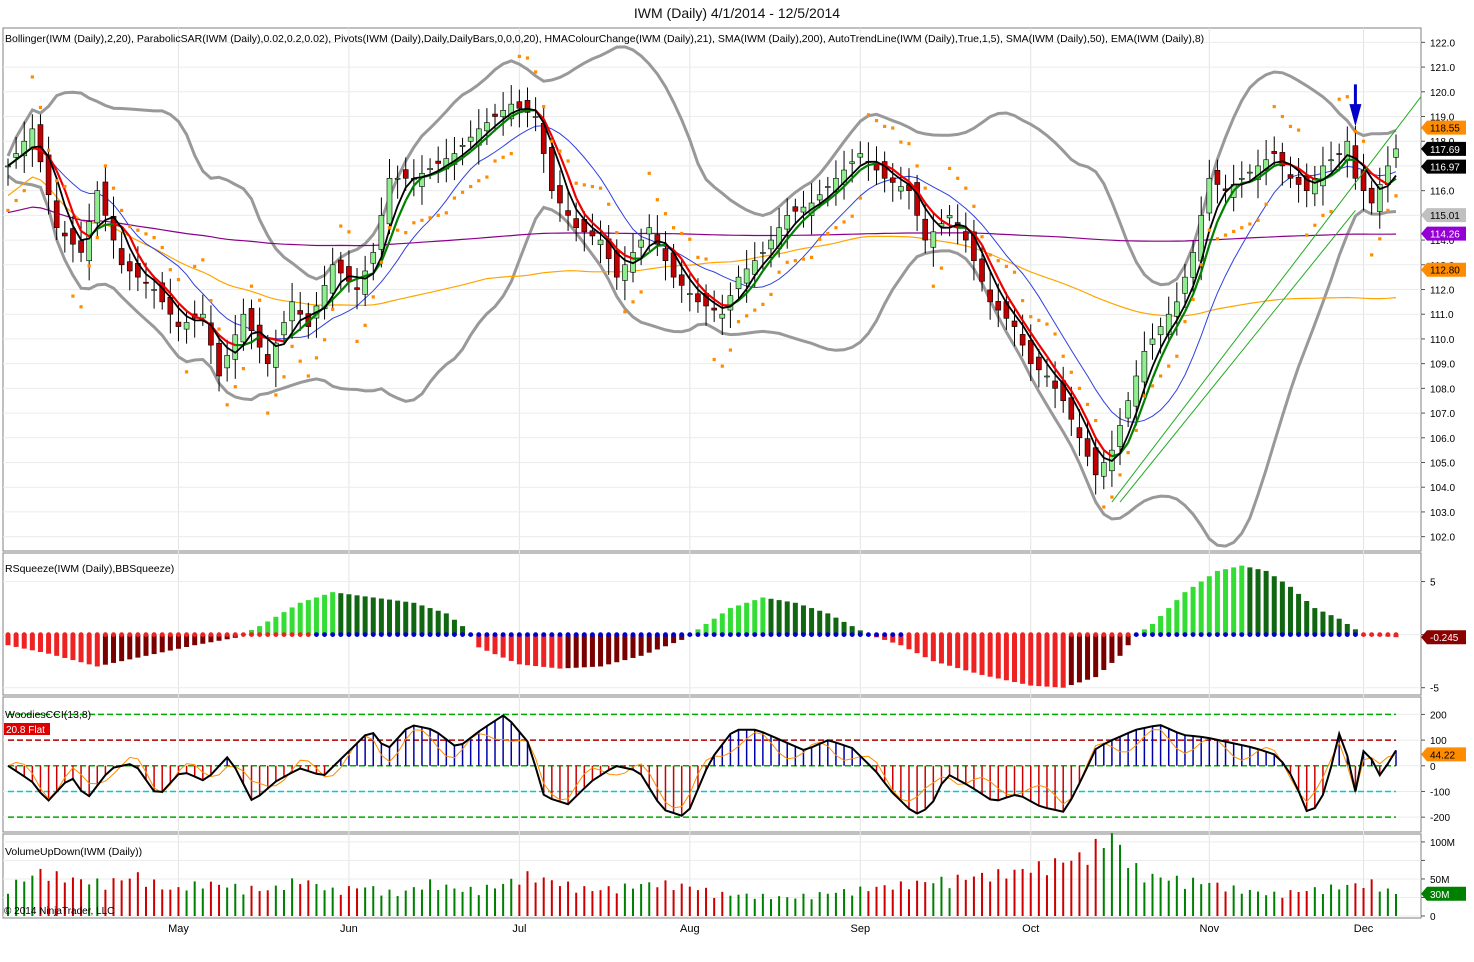 The image size is (1474, 962). Describe the element at coordinates (1443, 233) in the screenshot. I see `price-value-tag` at that location.